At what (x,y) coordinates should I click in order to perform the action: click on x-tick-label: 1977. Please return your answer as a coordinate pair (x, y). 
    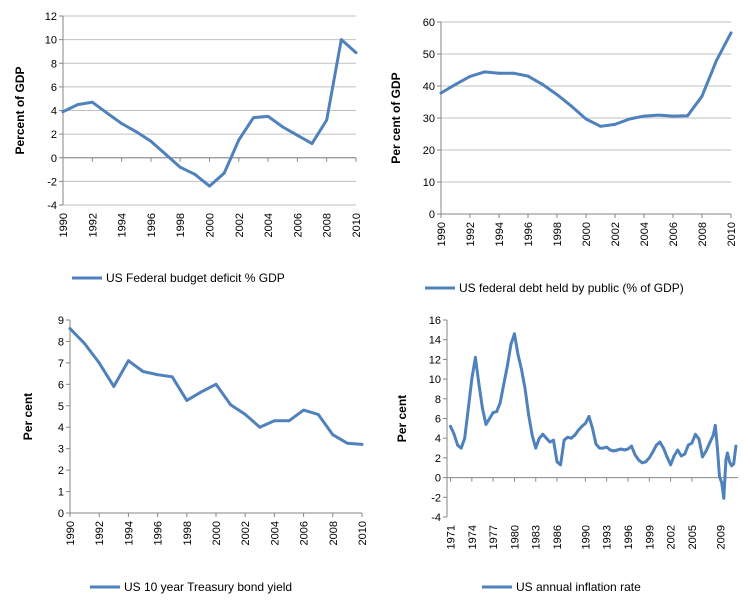
    Looking at the image, I should click on (494, 537).